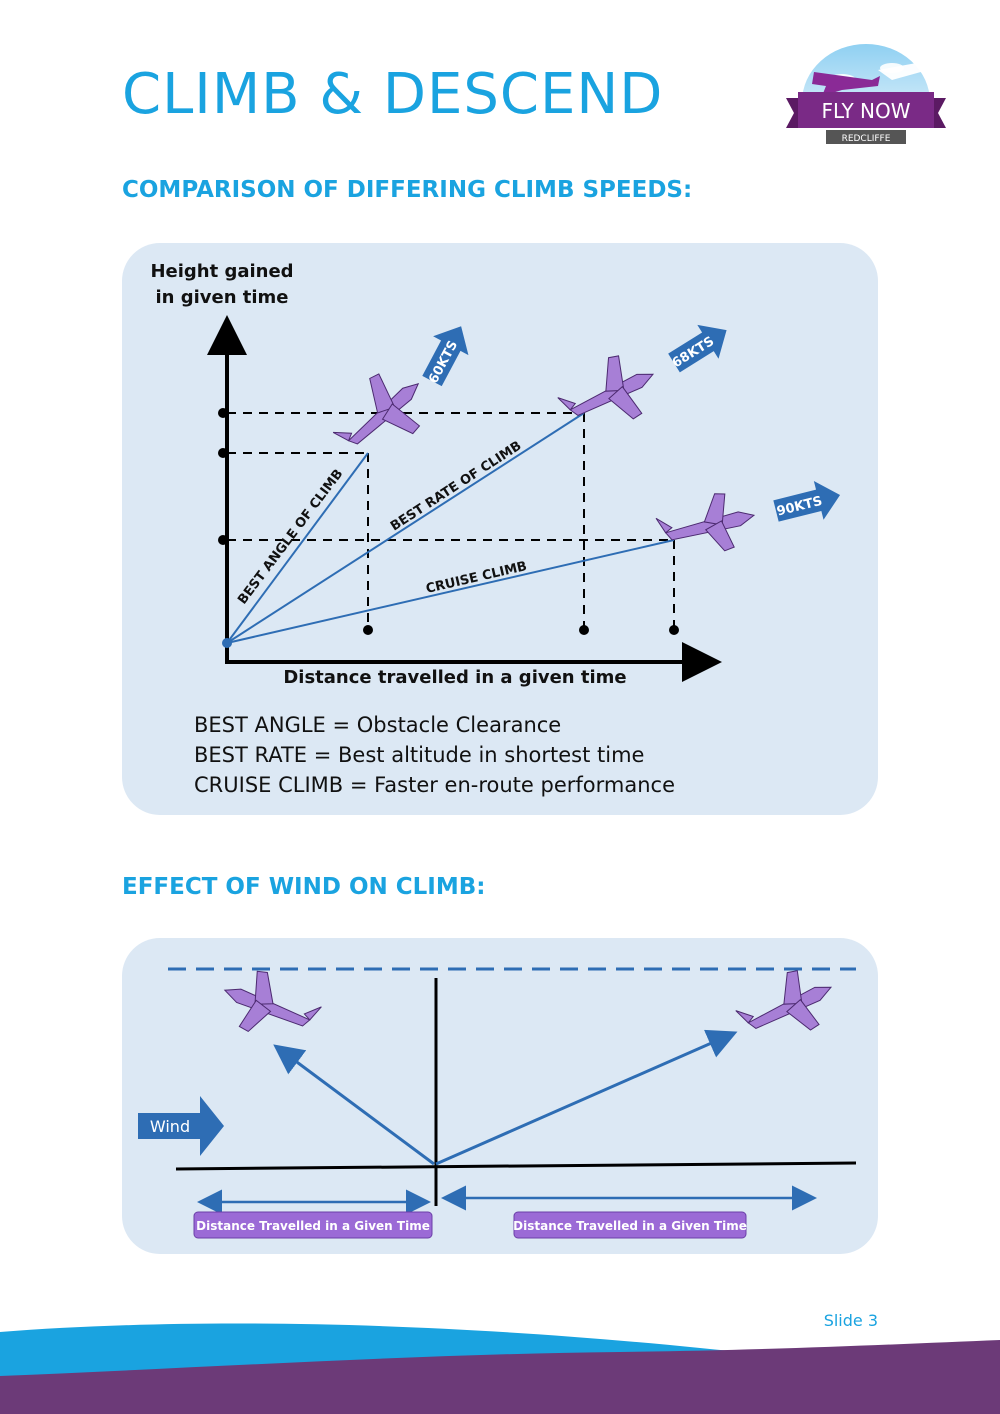  I want to click on distance-label-left: Distance Travelled in a Given Time, so click(313, 1226).